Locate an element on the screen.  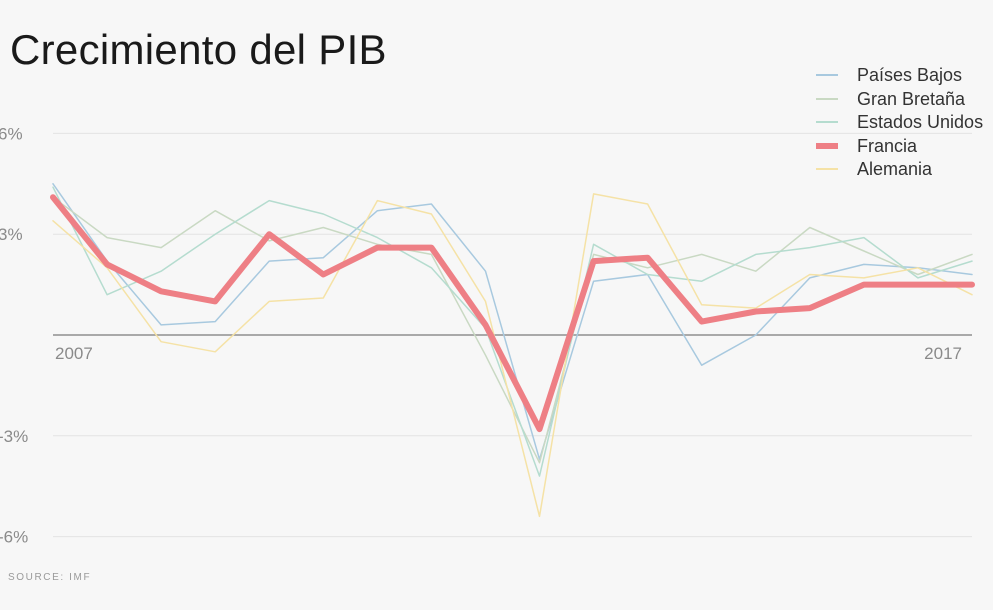
x-tick-label: 2017 is located at coordinates (943, 353).